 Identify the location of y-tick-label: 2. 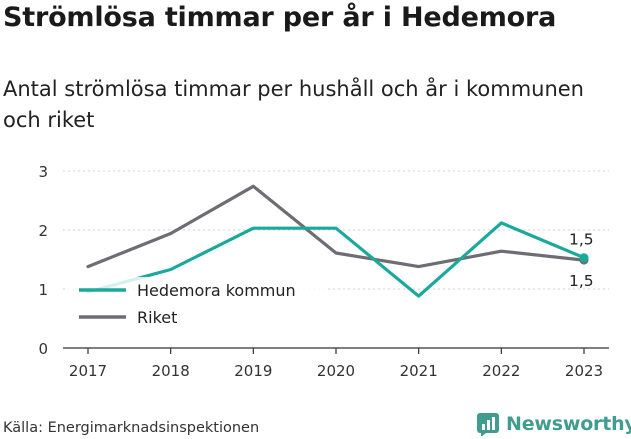
(43, 231).